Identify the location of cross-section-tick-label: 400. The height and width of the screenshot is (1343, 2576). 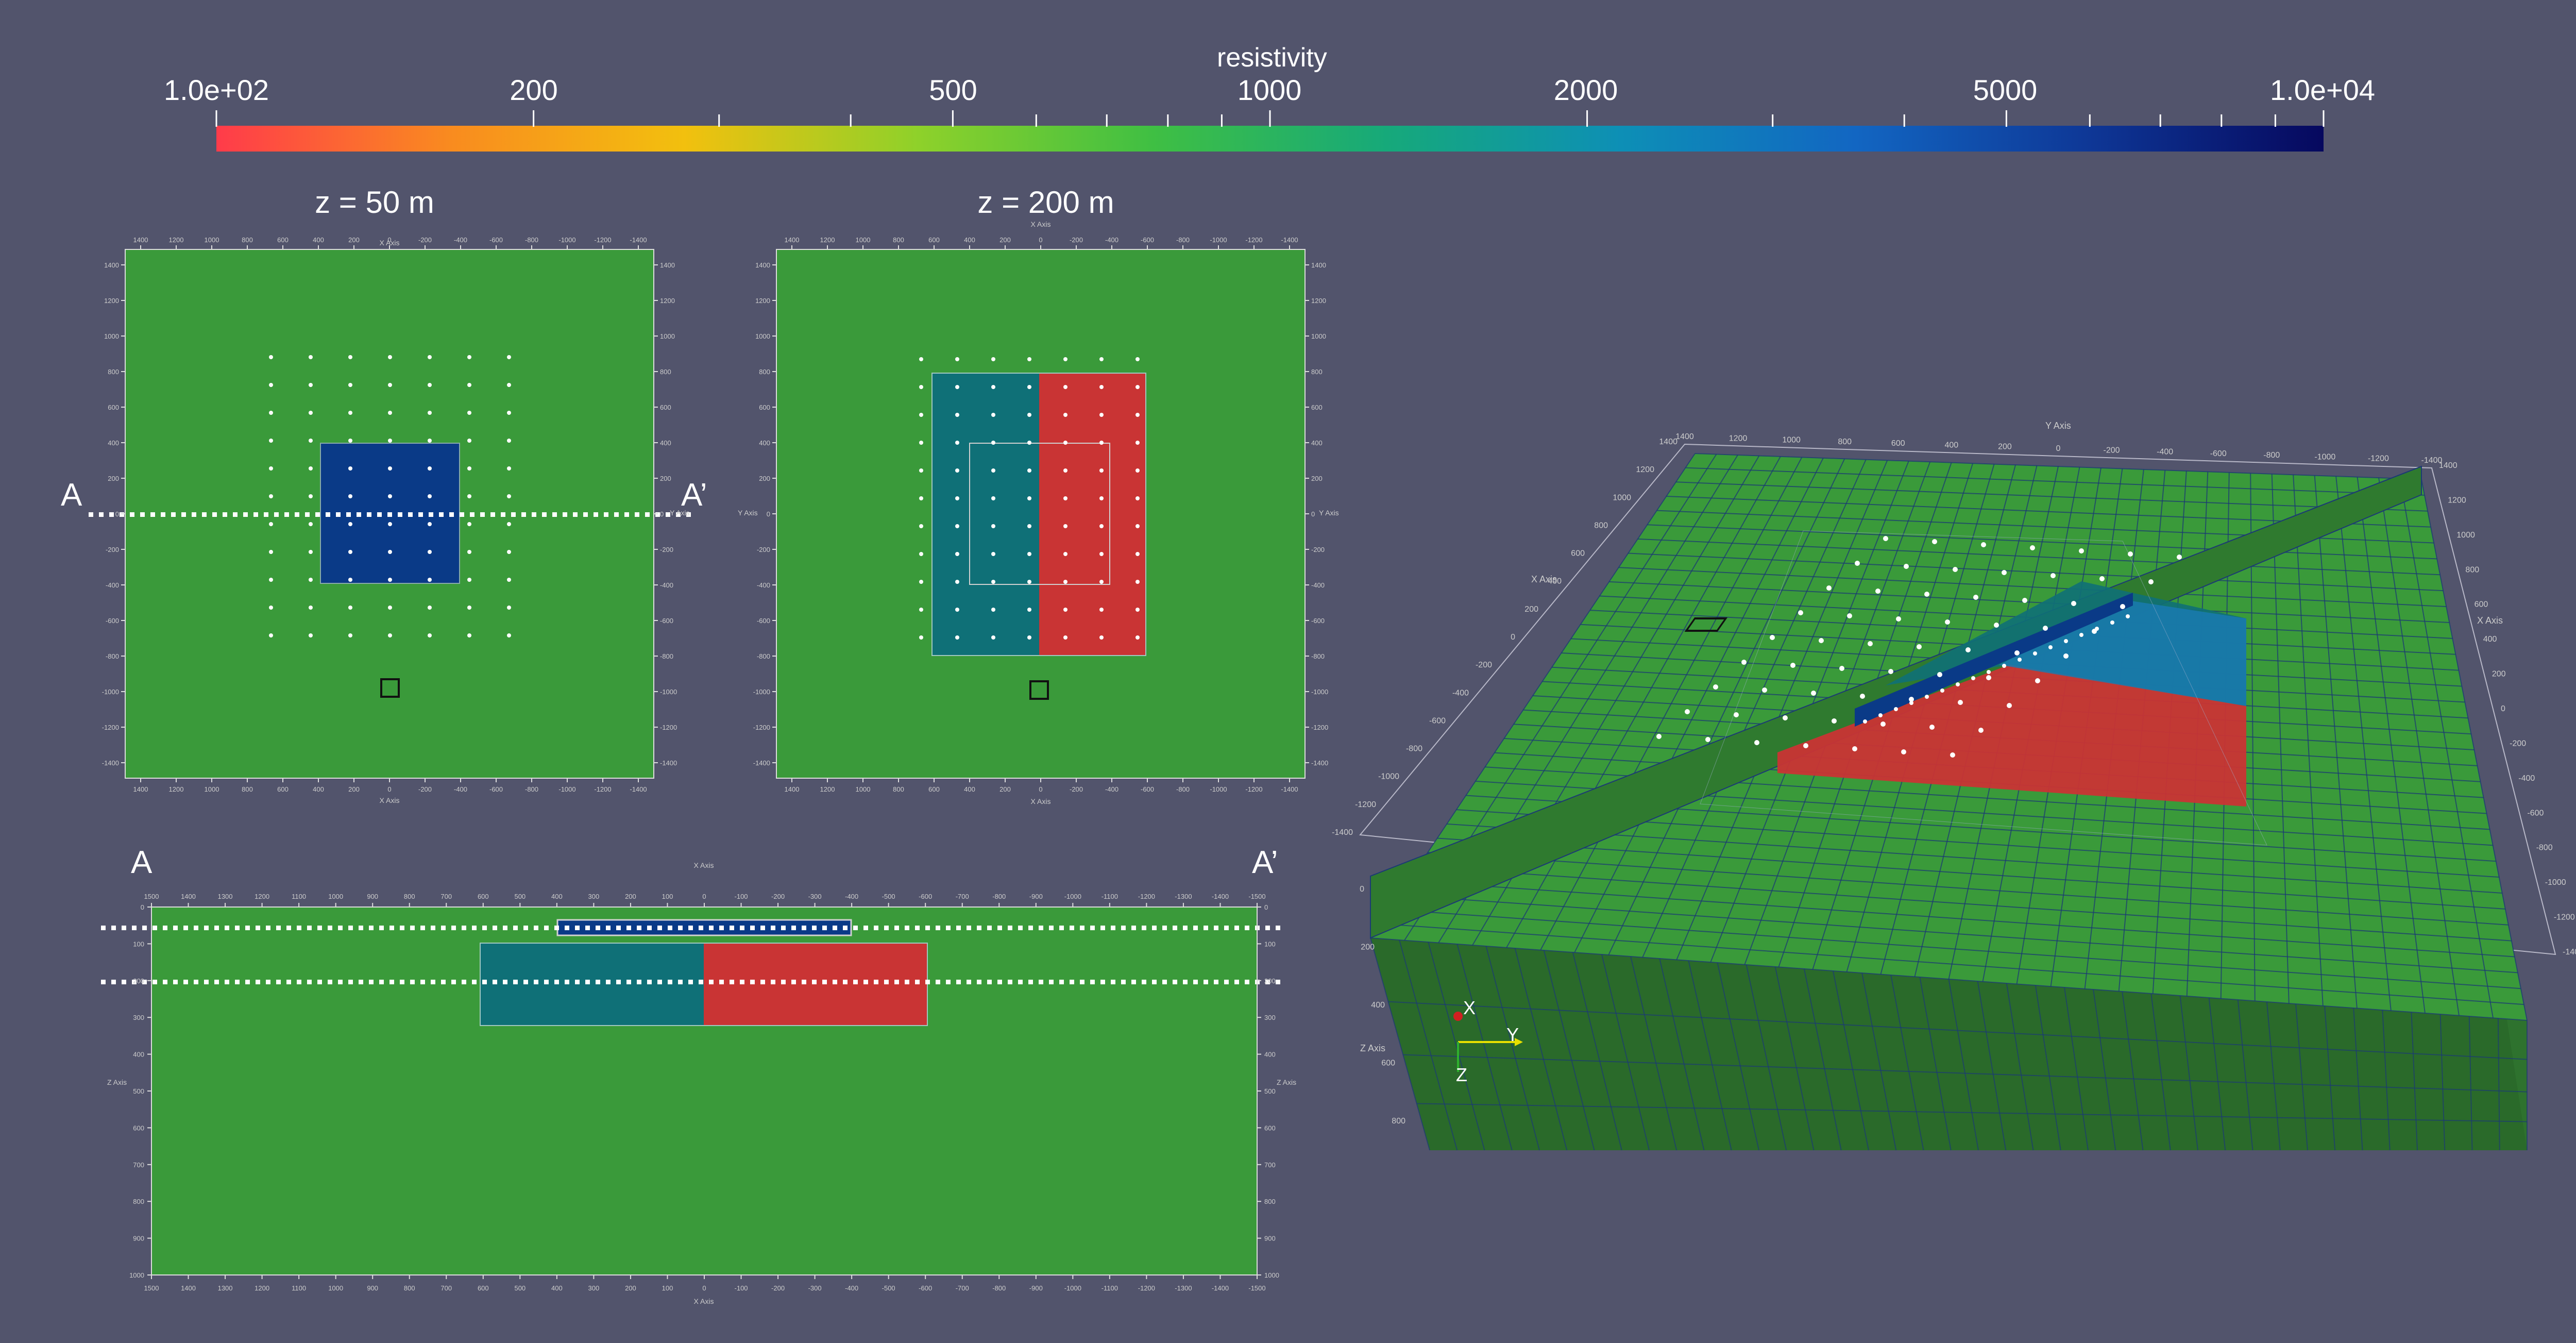
(557, 896).